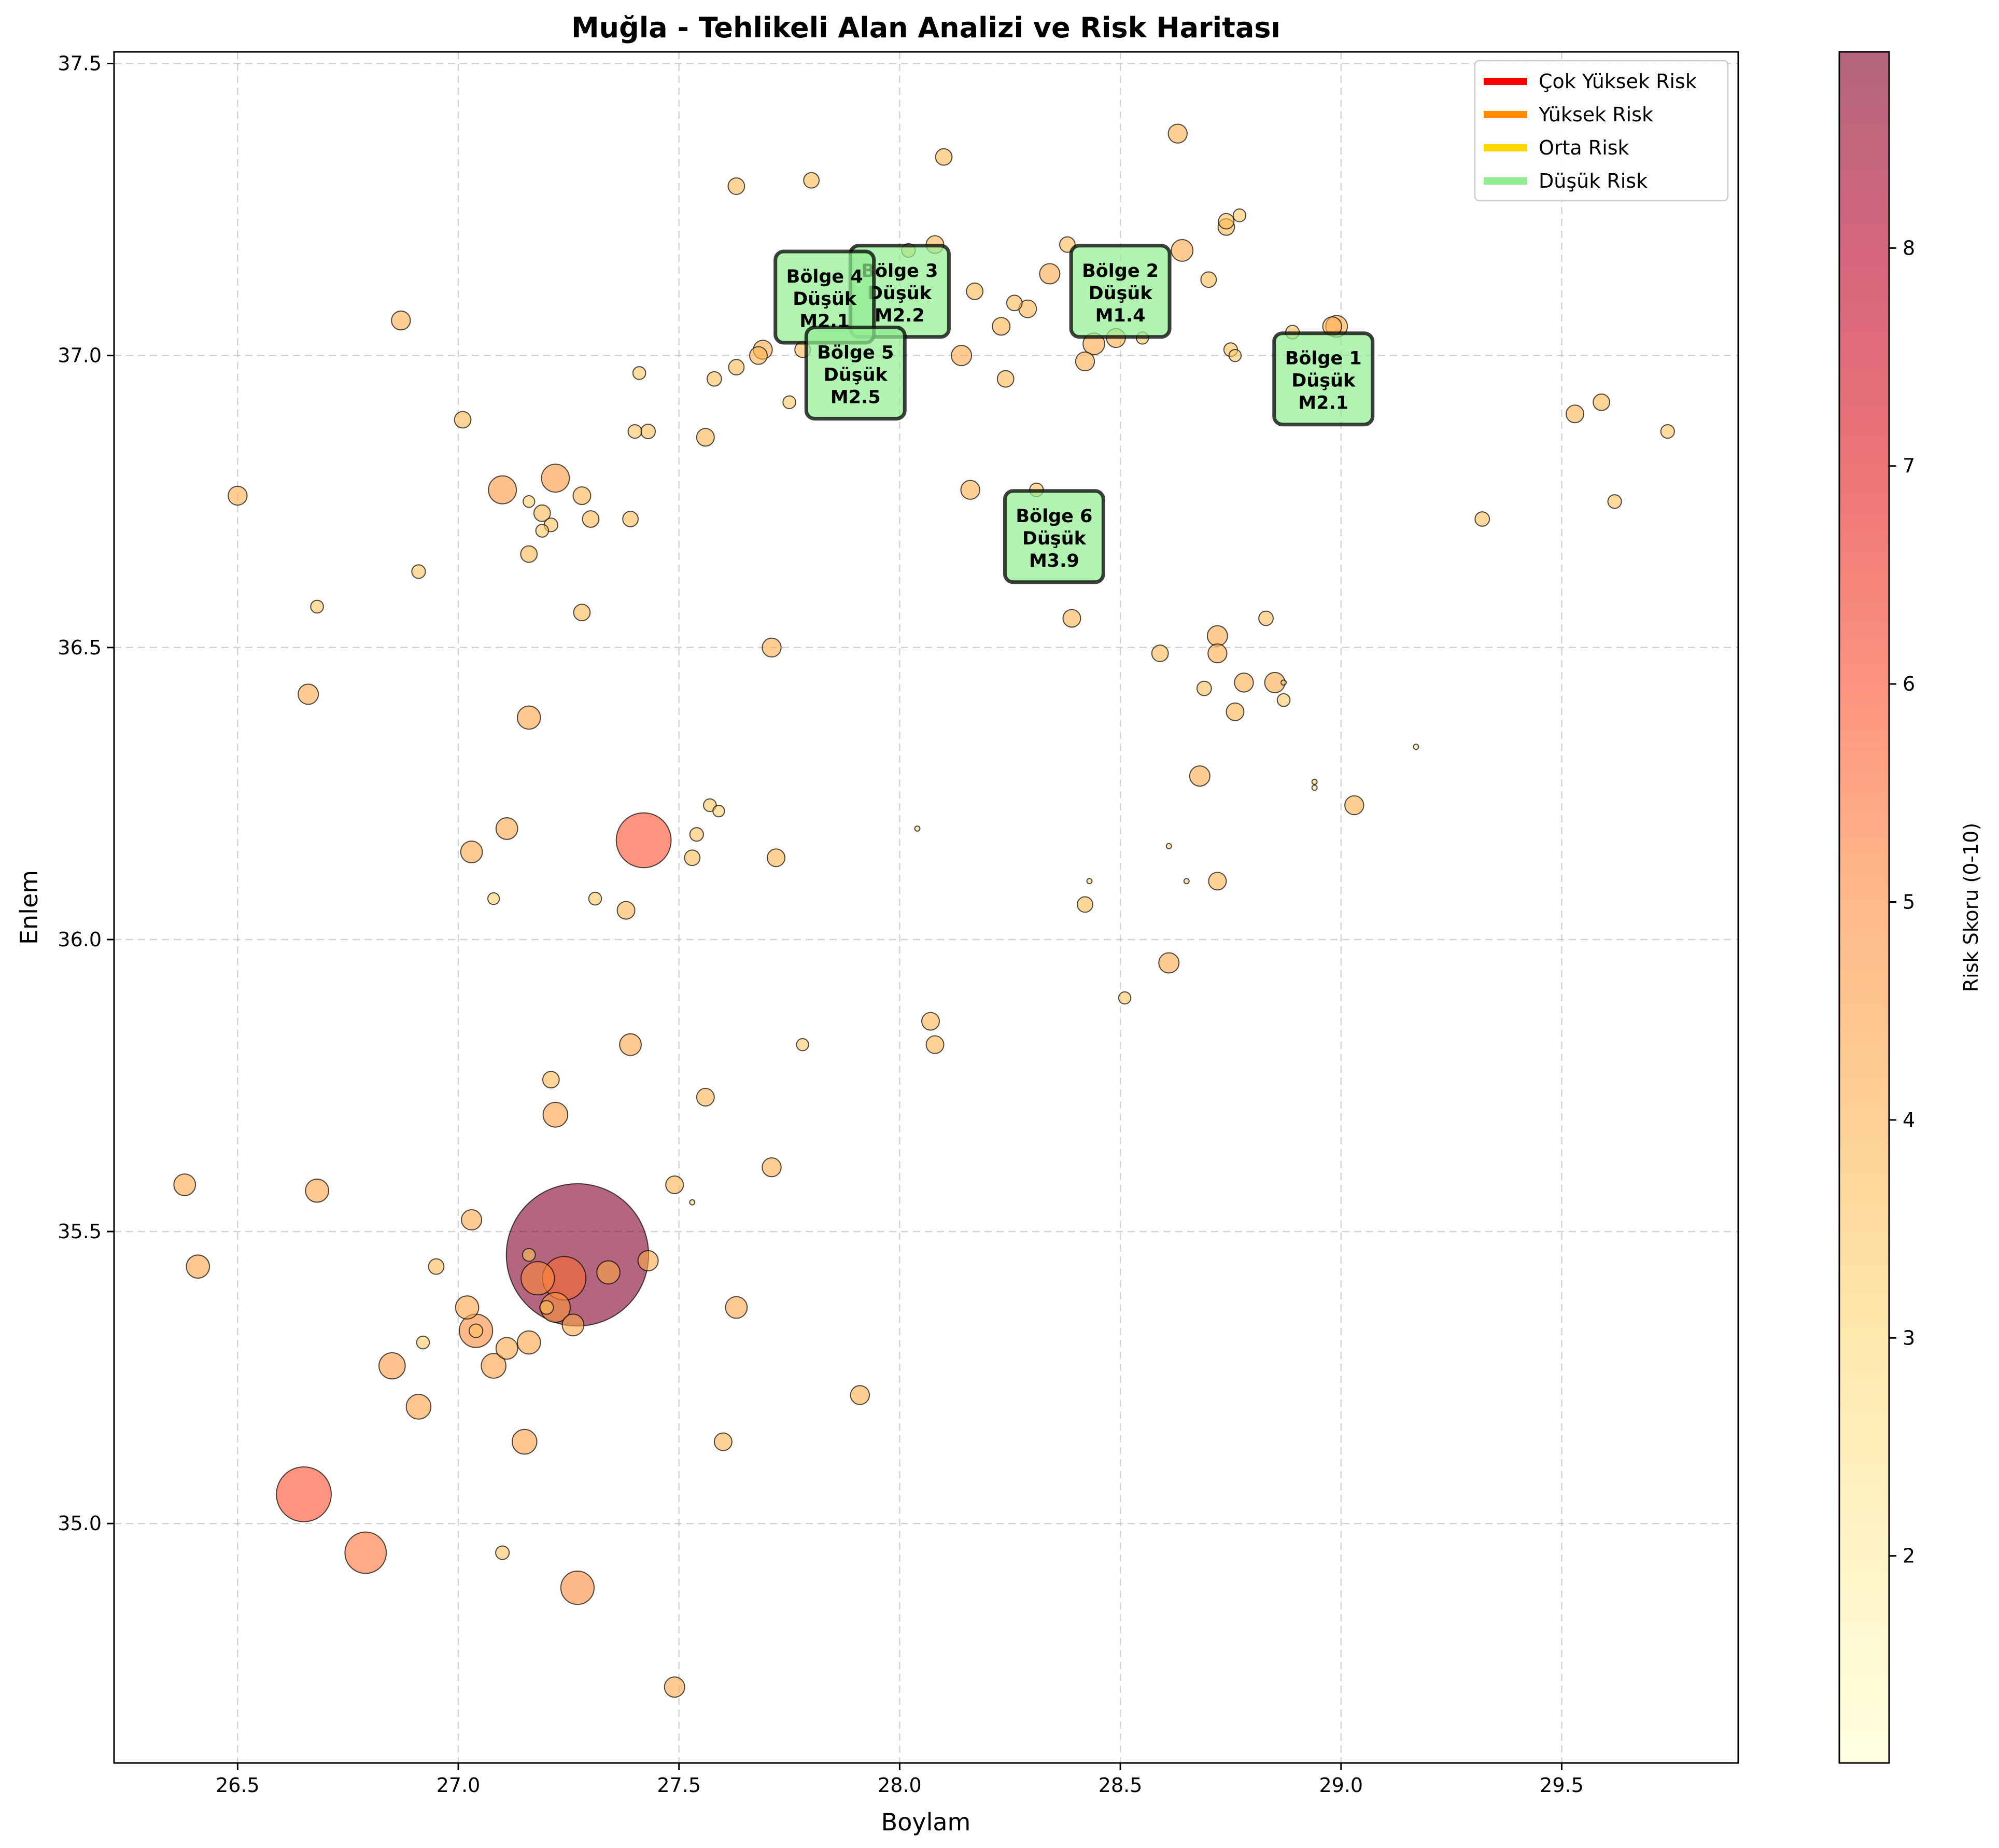  I want to click on legend-box, so click(1601, 131).